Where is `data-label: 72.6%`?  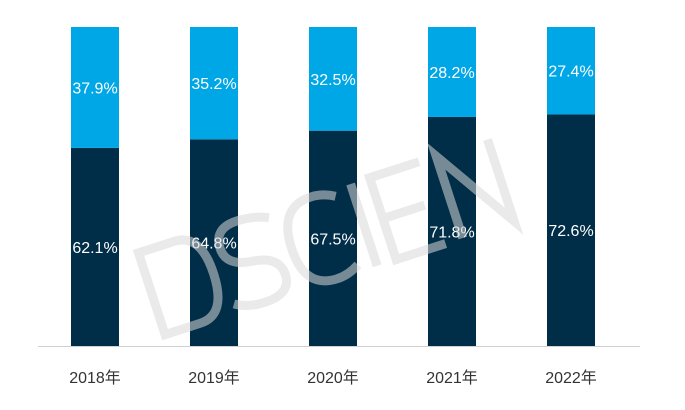
data-label: 72.6% is located at coordinates (570, 231).